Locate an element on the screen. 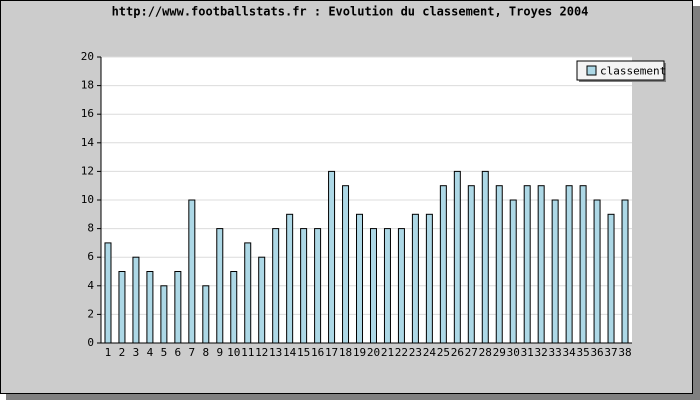 The height and width of the screenshot is (400, 700). x-tick-label: 30 is located at coordinates (513, 352).